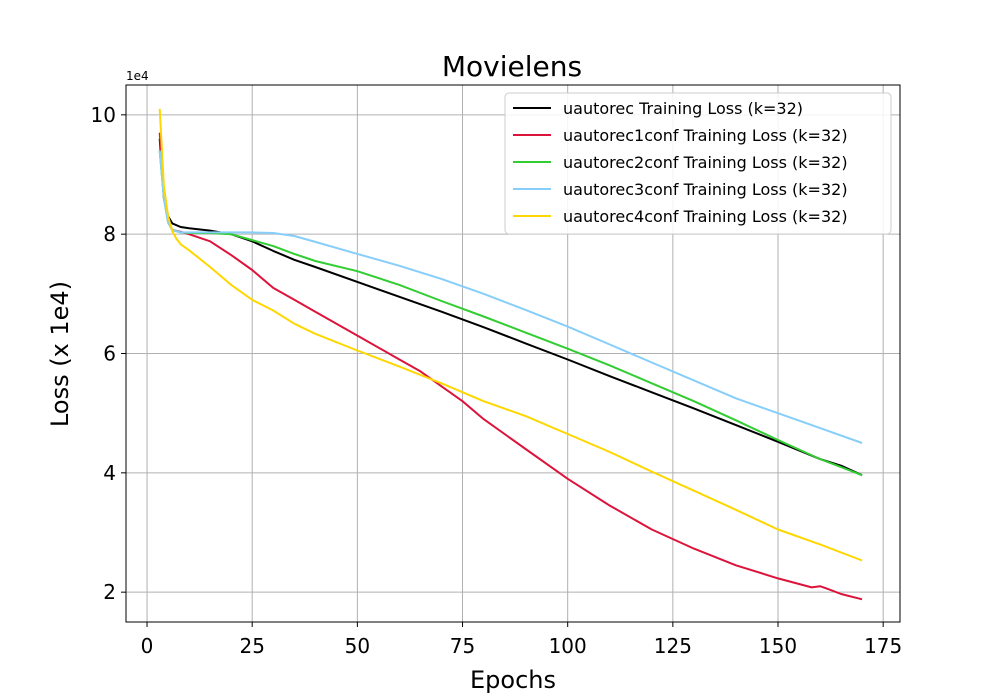  I want to click on legend-box, so click(698, 163).